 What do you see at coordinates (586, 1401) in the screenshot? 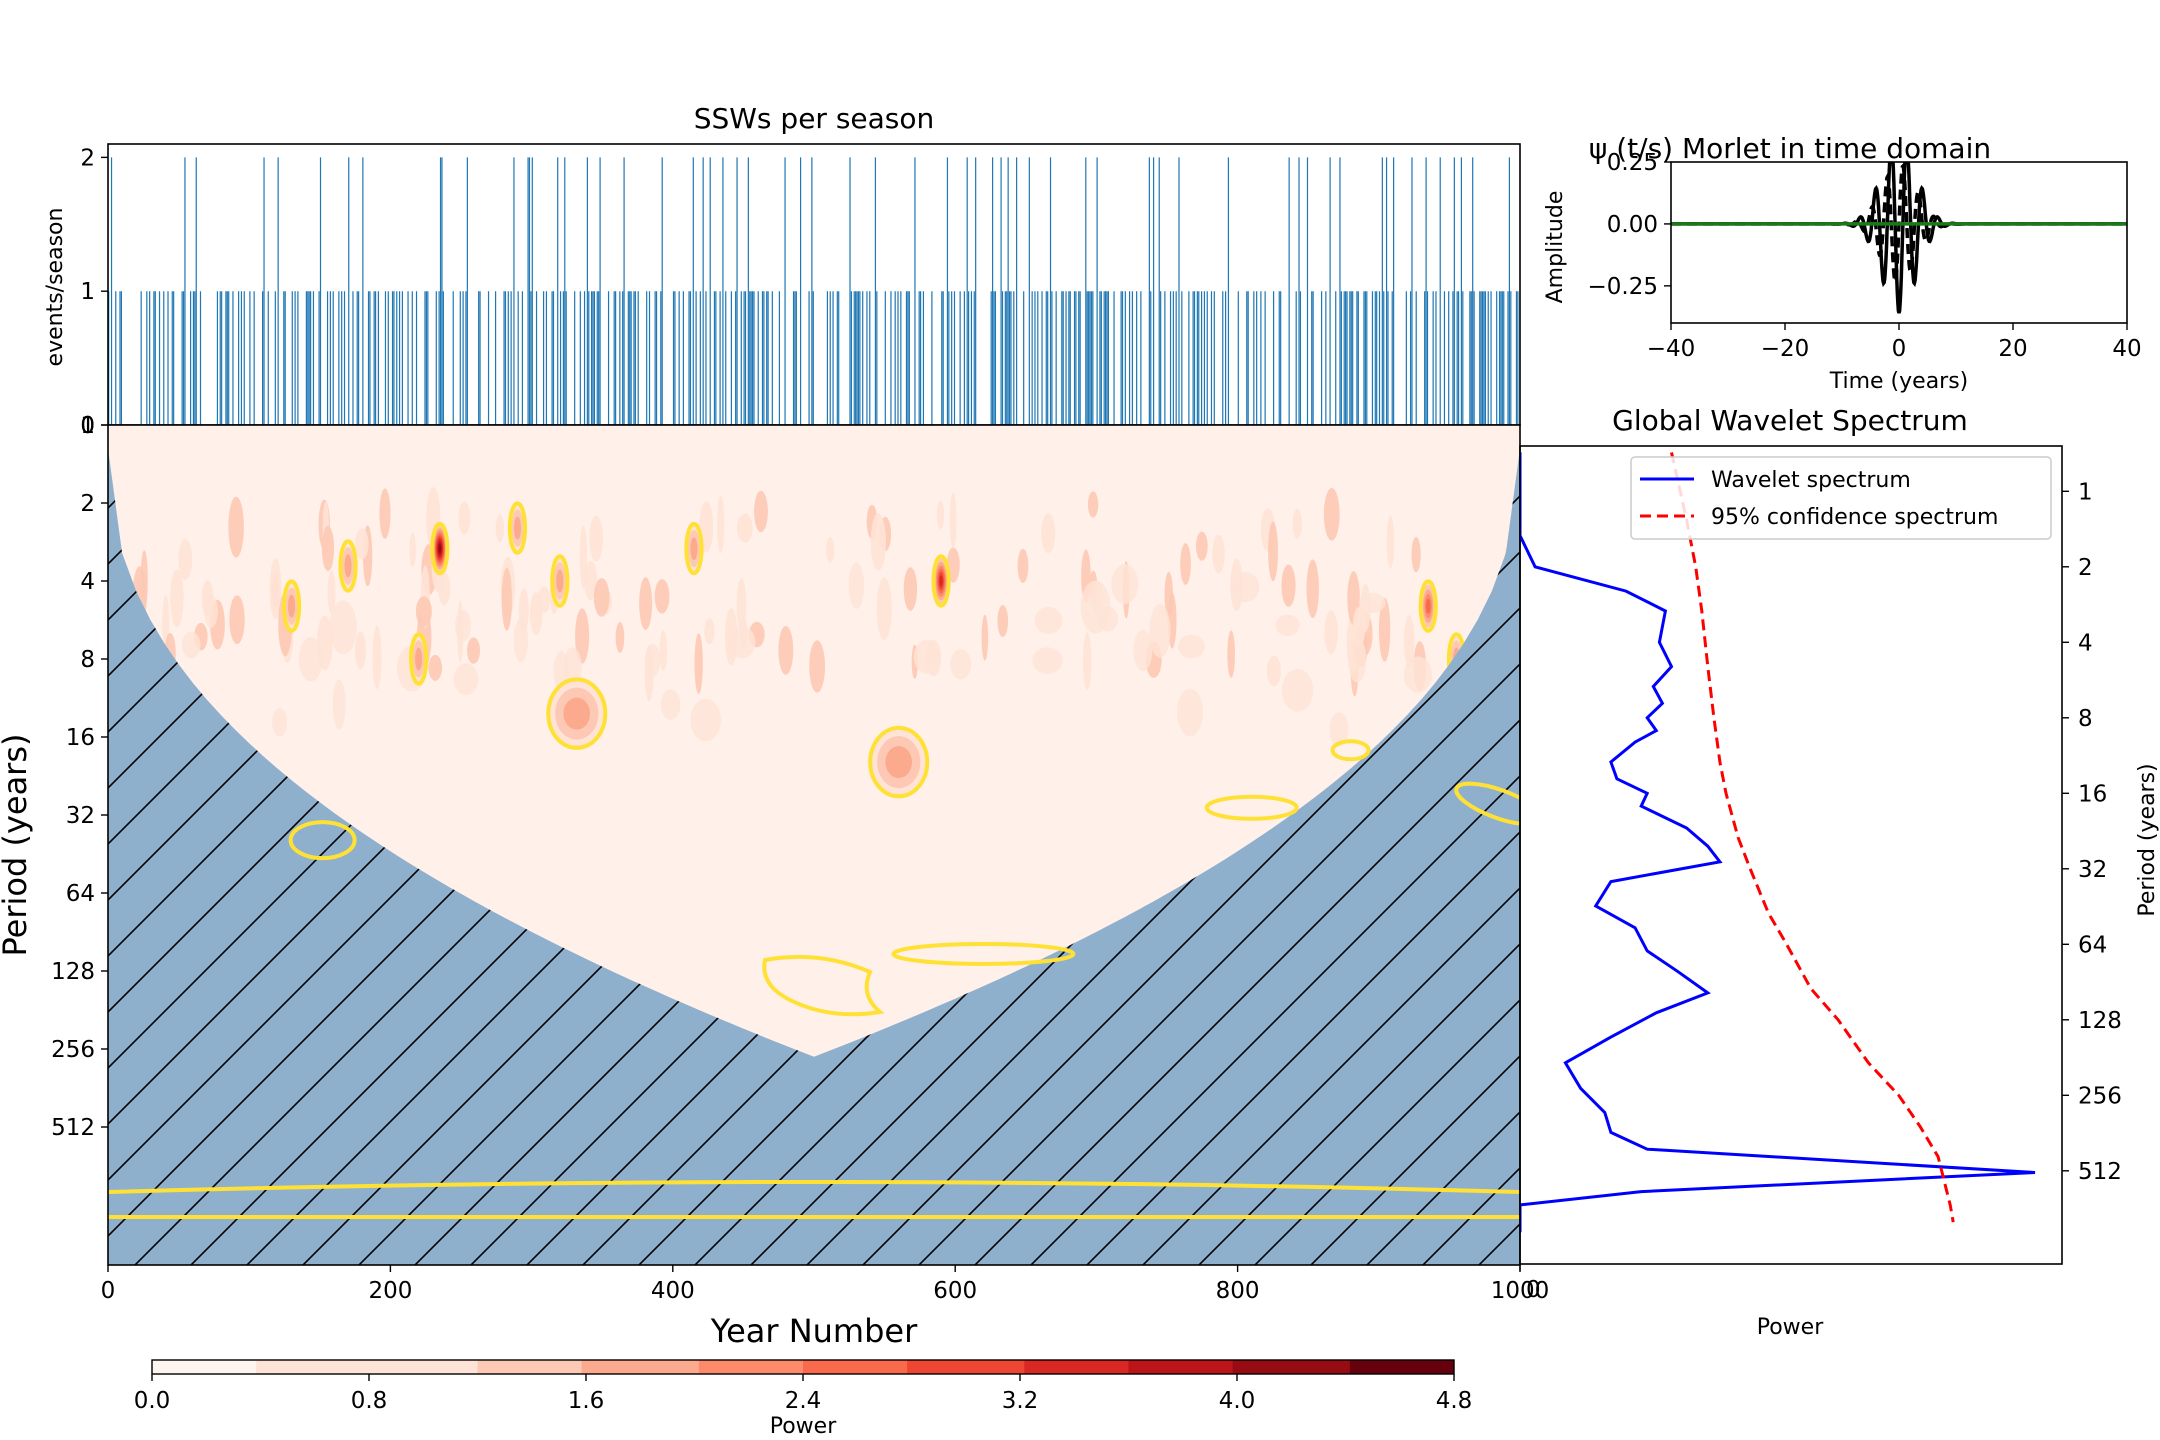
I see `colorbar-tick-label: 1.6` at bounding box center [586, 1401].